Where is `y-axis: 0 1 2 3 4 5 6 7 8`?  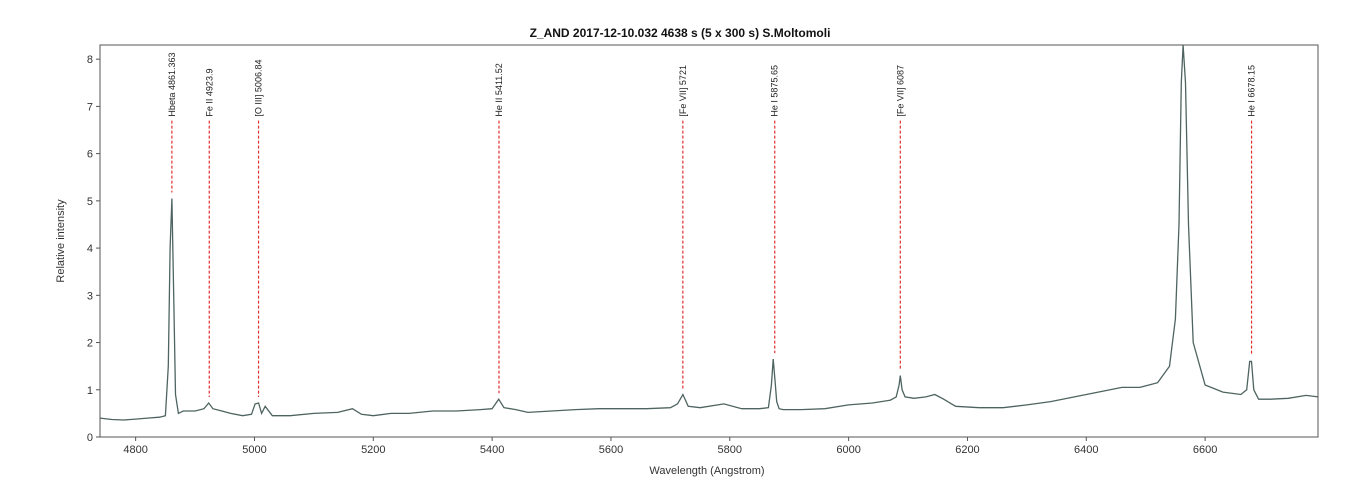
y-axis: 0 1 2 3 4 5 6 7 8 is located at coordinates (93, 249).